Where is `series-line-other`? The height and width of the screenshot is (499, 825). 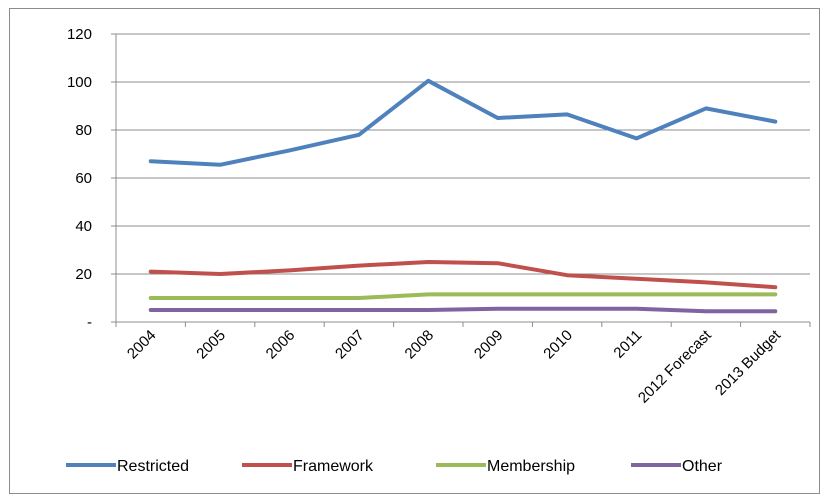
series-line-other is located at coordinates (463, 310).